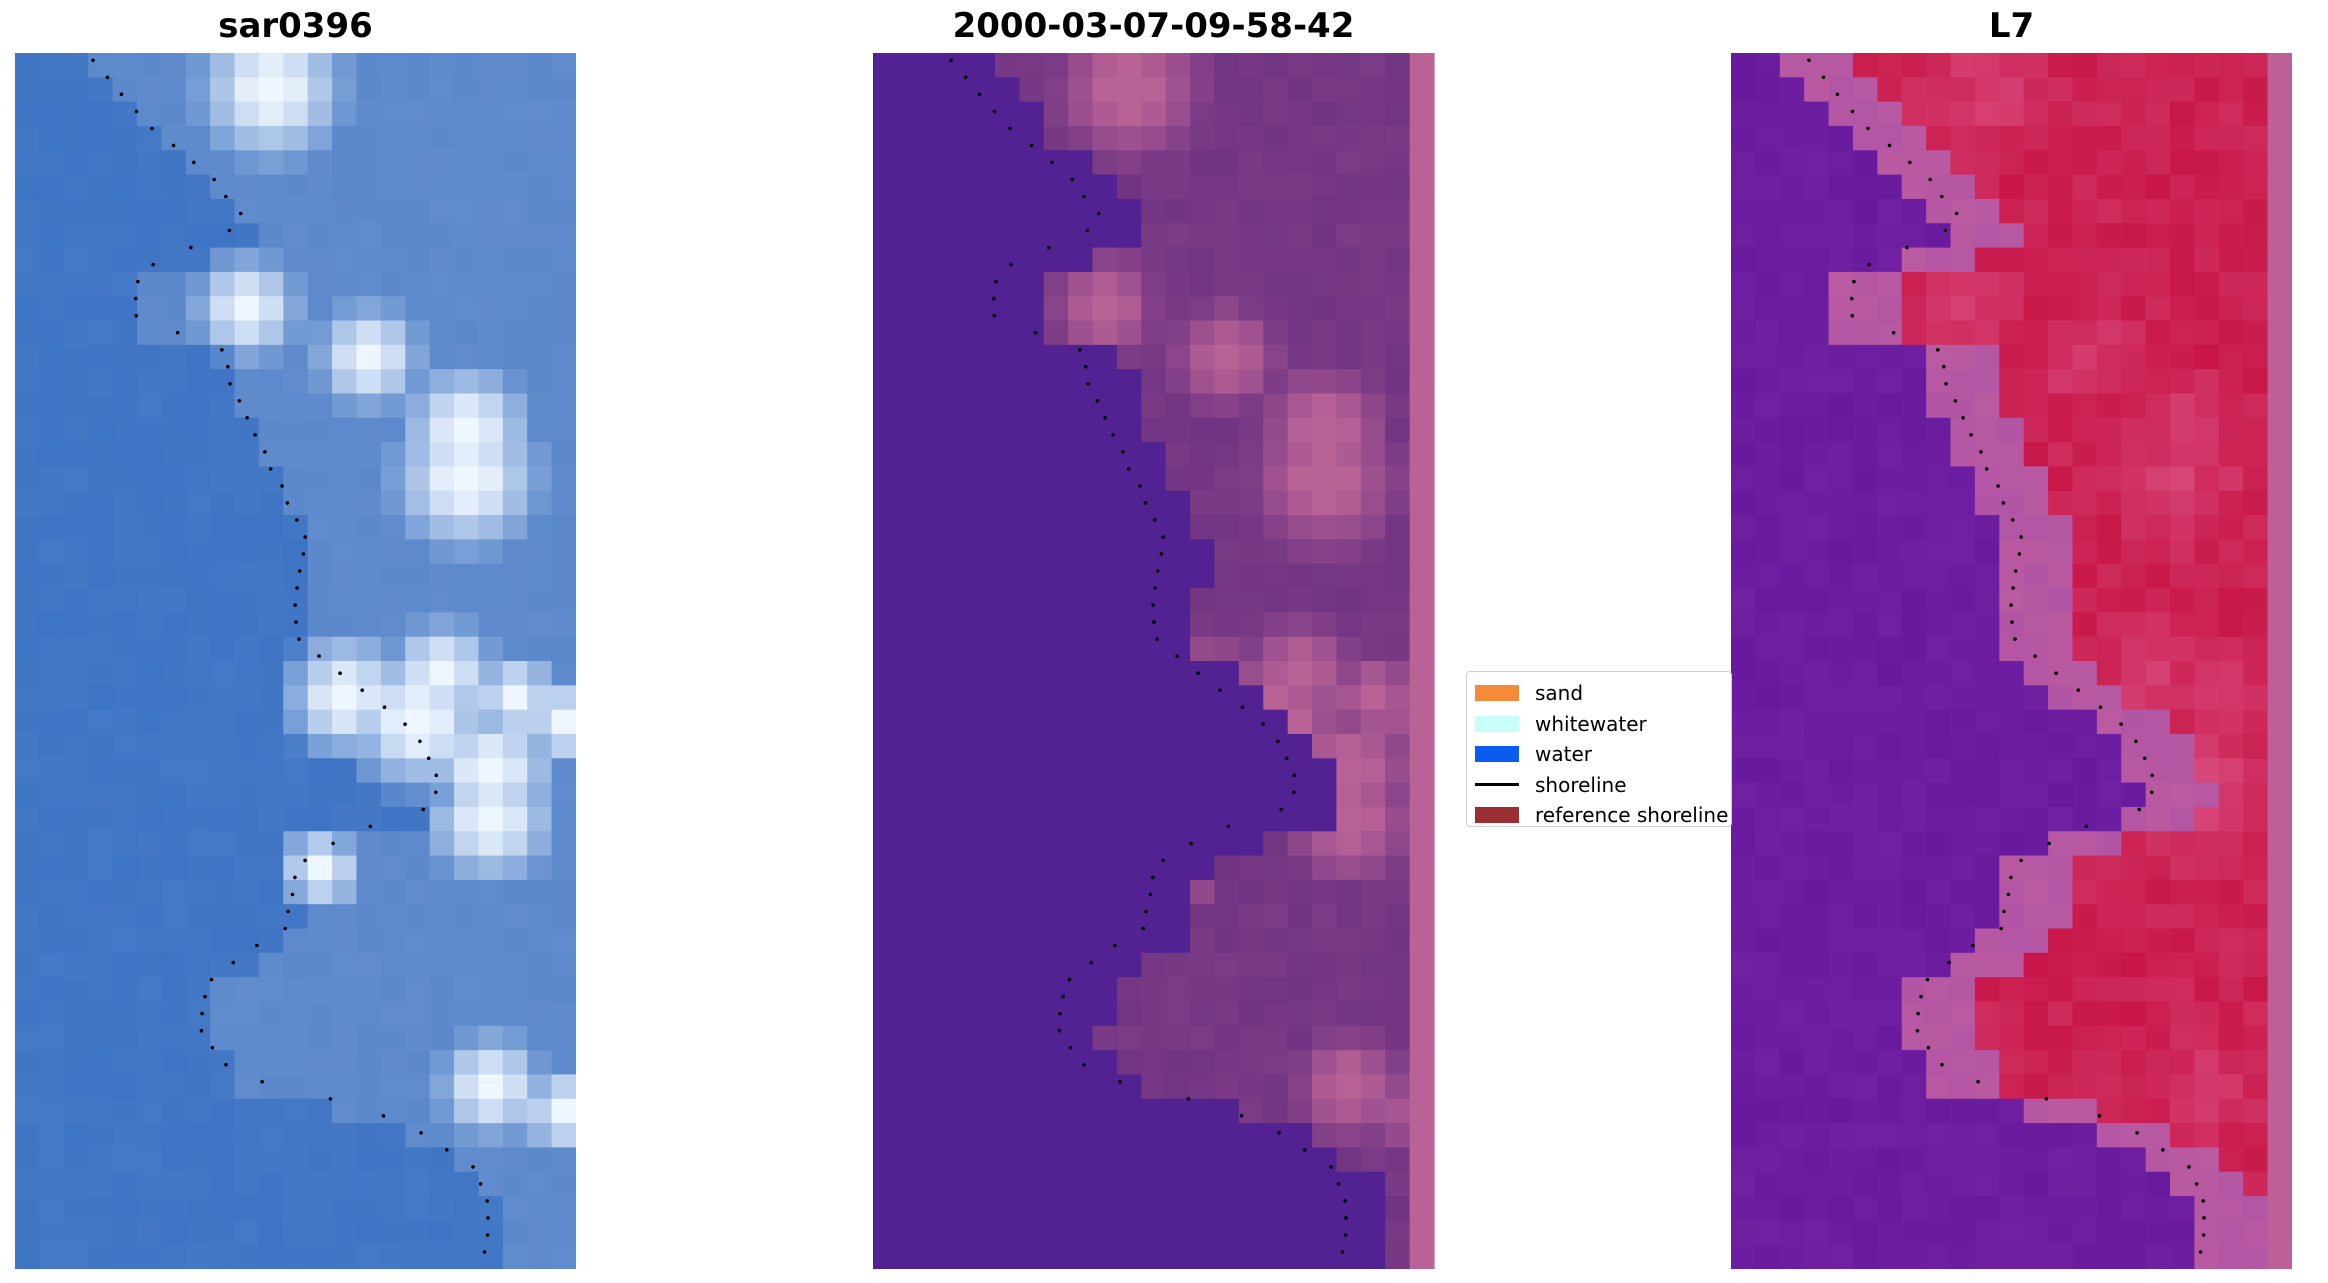  I want to click on legend-item-shoreline: shoreline, so click(1603, 785).